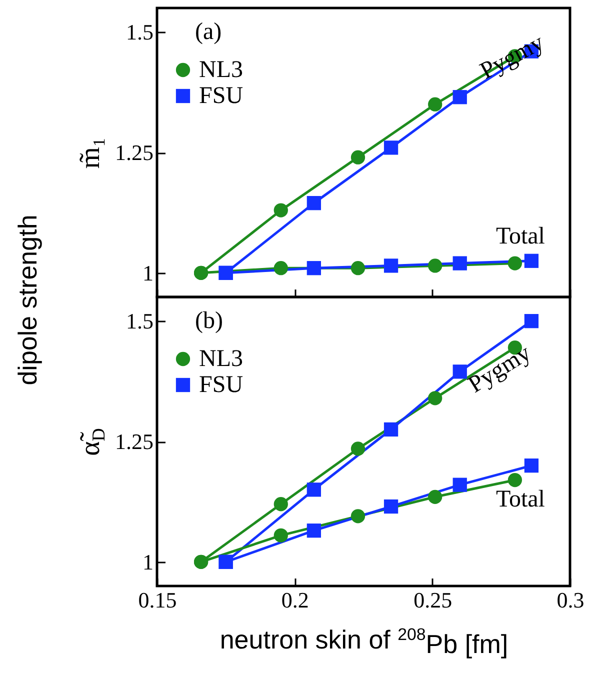 The height and width of the screenshot is (675, 589). I want to click on x-tick-label: 0.3, so click(570, 600).